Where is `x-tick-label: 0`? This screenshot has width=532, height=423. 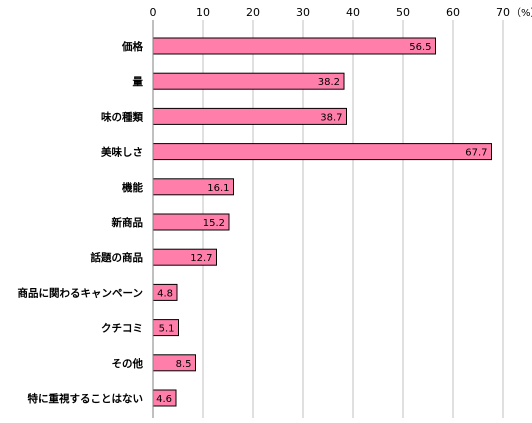 x-tick-label: 0 is located at coordinates (153, 12).